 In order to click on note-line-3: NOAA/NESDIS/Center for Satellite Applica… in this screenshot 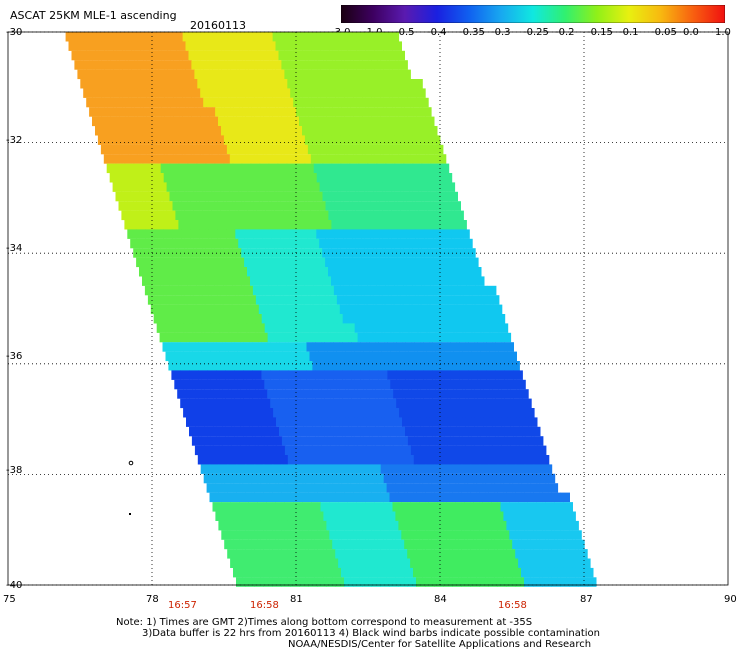, I will do `click(440, 644)`.